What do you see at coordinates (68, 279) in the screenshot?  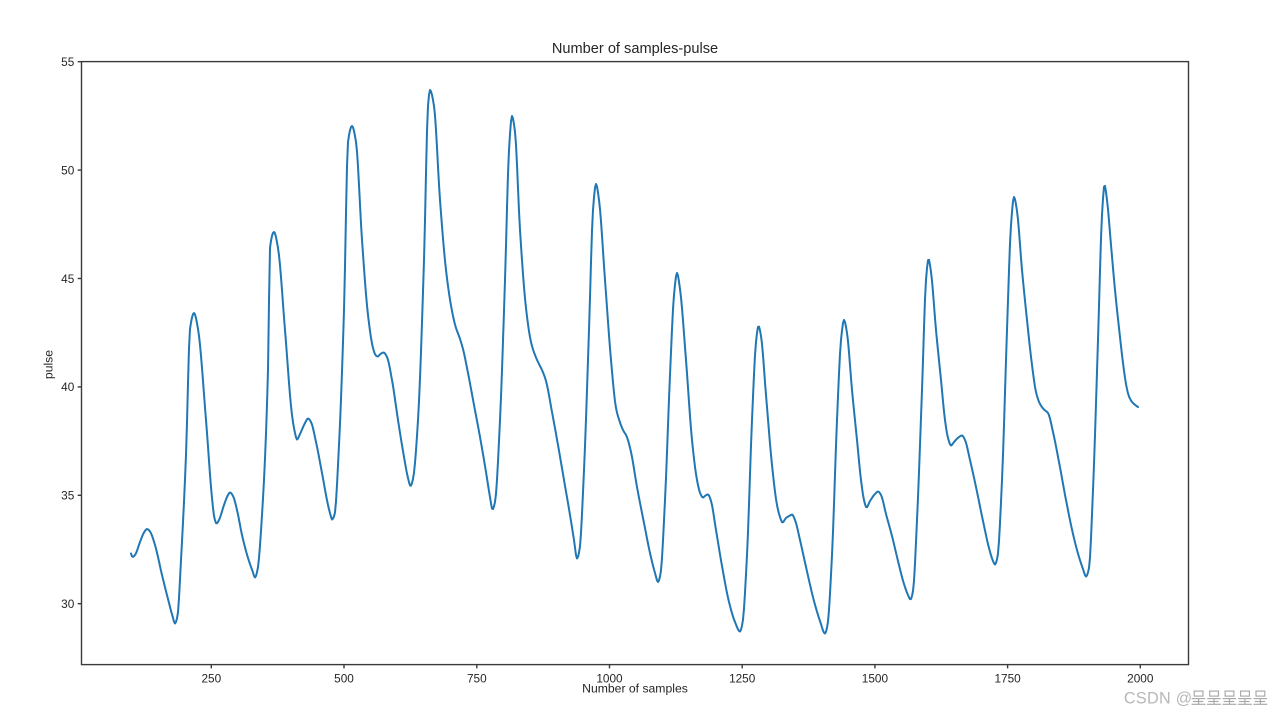 I see `svg-text: 45` at bounding box center [68, 279].